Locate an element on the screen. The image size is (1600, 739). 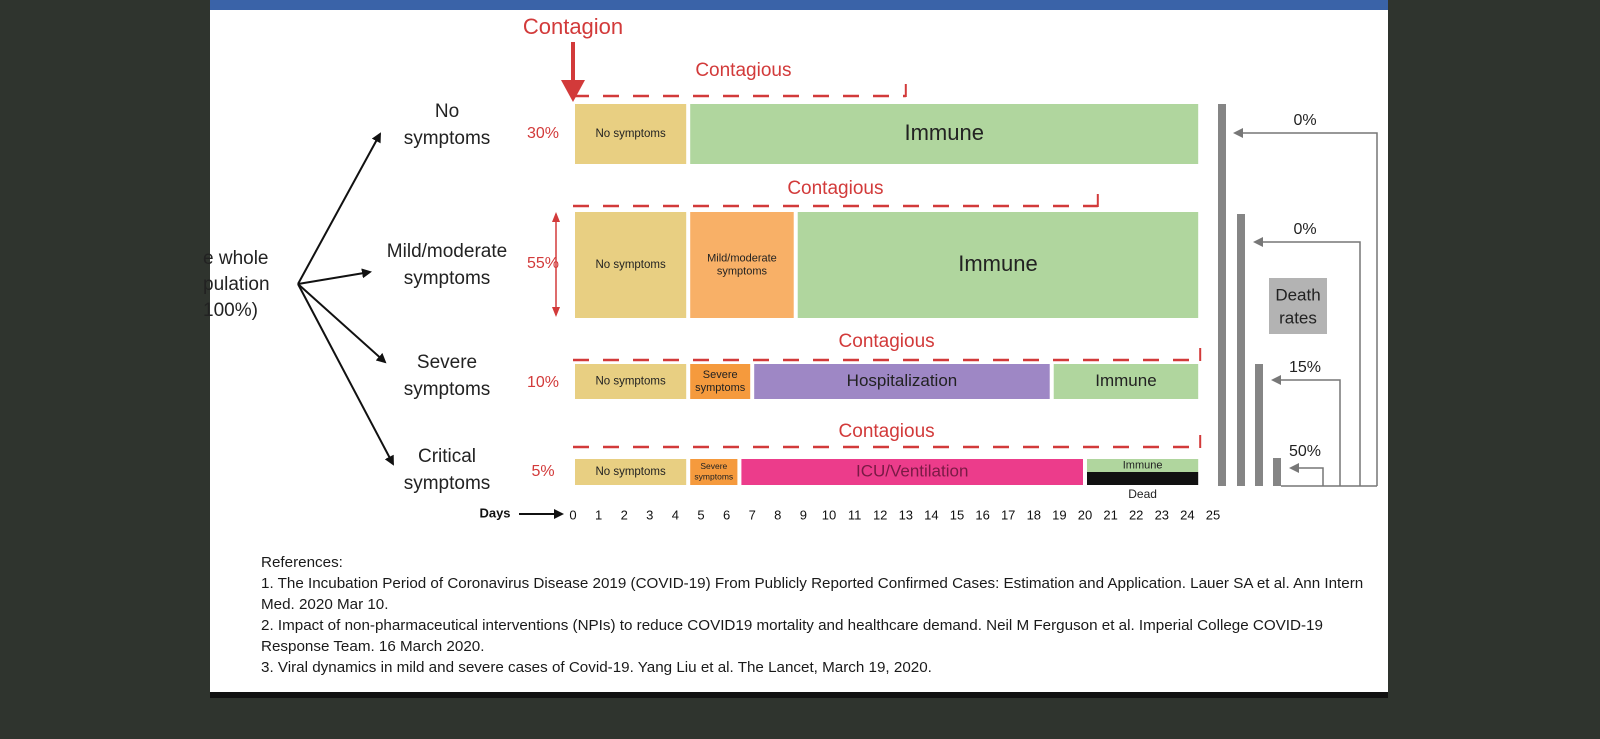
death-rates-label: rates is located at coordinates (1298, 317).